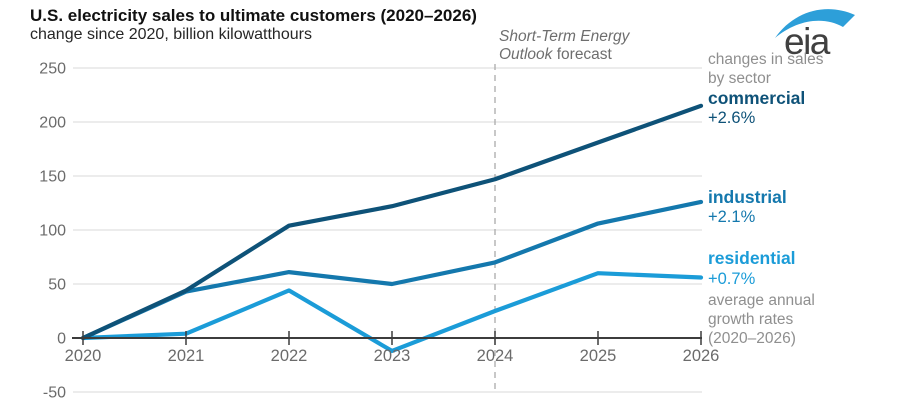 This screenshot has height=410, width=906. Describe the element at coordinates (598, 356) in the screenshot. I see `svg-text: 2025` at that location.